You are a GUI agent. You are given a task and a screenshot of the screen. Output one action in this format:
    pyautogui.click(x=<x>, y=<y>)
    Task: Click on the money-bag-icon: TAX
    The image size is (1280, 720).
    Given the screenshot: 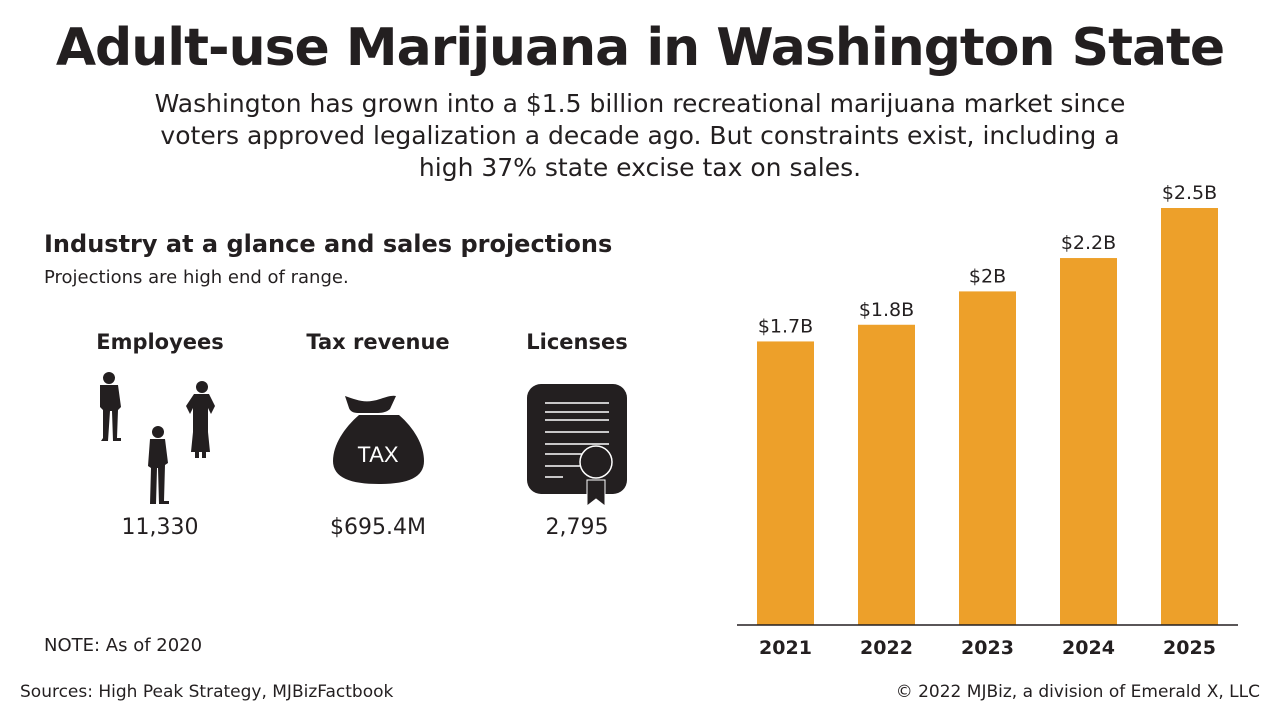 What is the action you would take?
    pyautogui.click(x=378, y=439)
    